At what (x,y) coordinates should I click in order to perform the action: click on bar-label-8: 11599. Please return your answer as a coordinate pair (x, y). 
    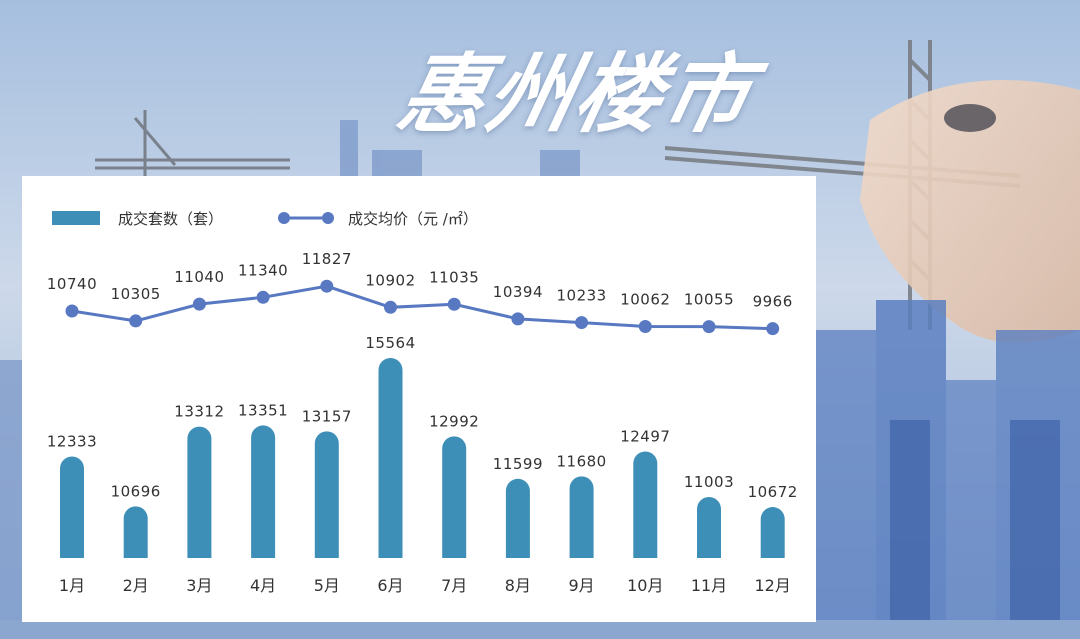
    Looking at the image, I should click on (518, 464).